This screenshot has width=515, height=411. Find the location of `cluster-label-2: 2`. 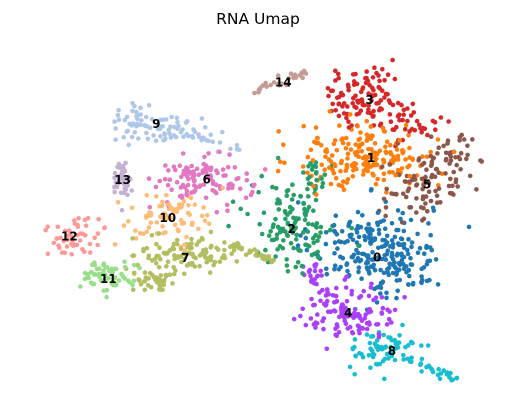

cluster-label-2: 2 is located at coordinates (292, 229).